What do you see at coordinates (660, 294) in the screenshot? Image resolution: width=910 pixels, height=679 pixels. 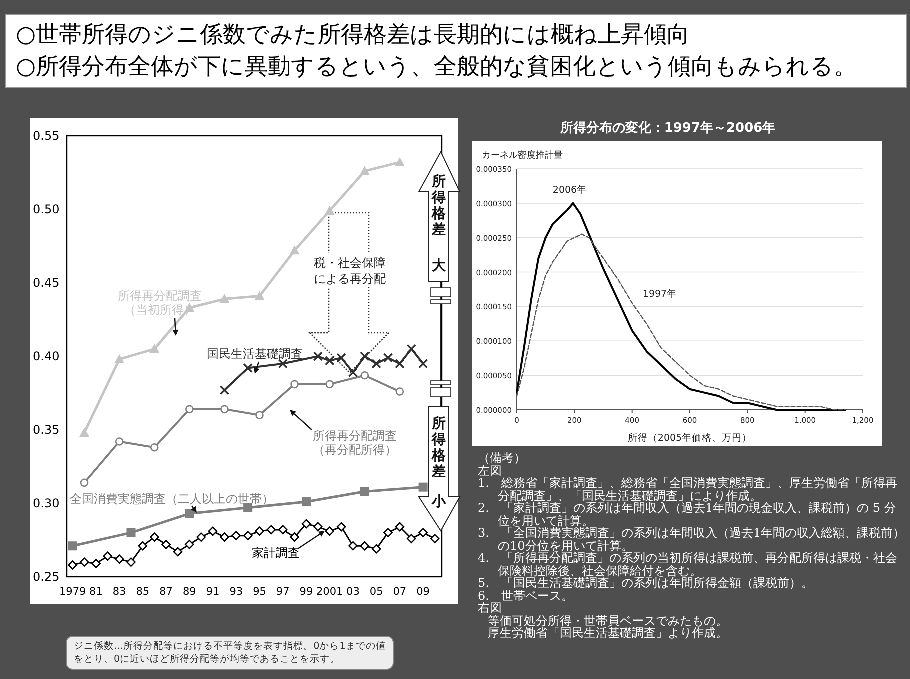 I see `series-label: 1997年` at bounding box center [660, 294].